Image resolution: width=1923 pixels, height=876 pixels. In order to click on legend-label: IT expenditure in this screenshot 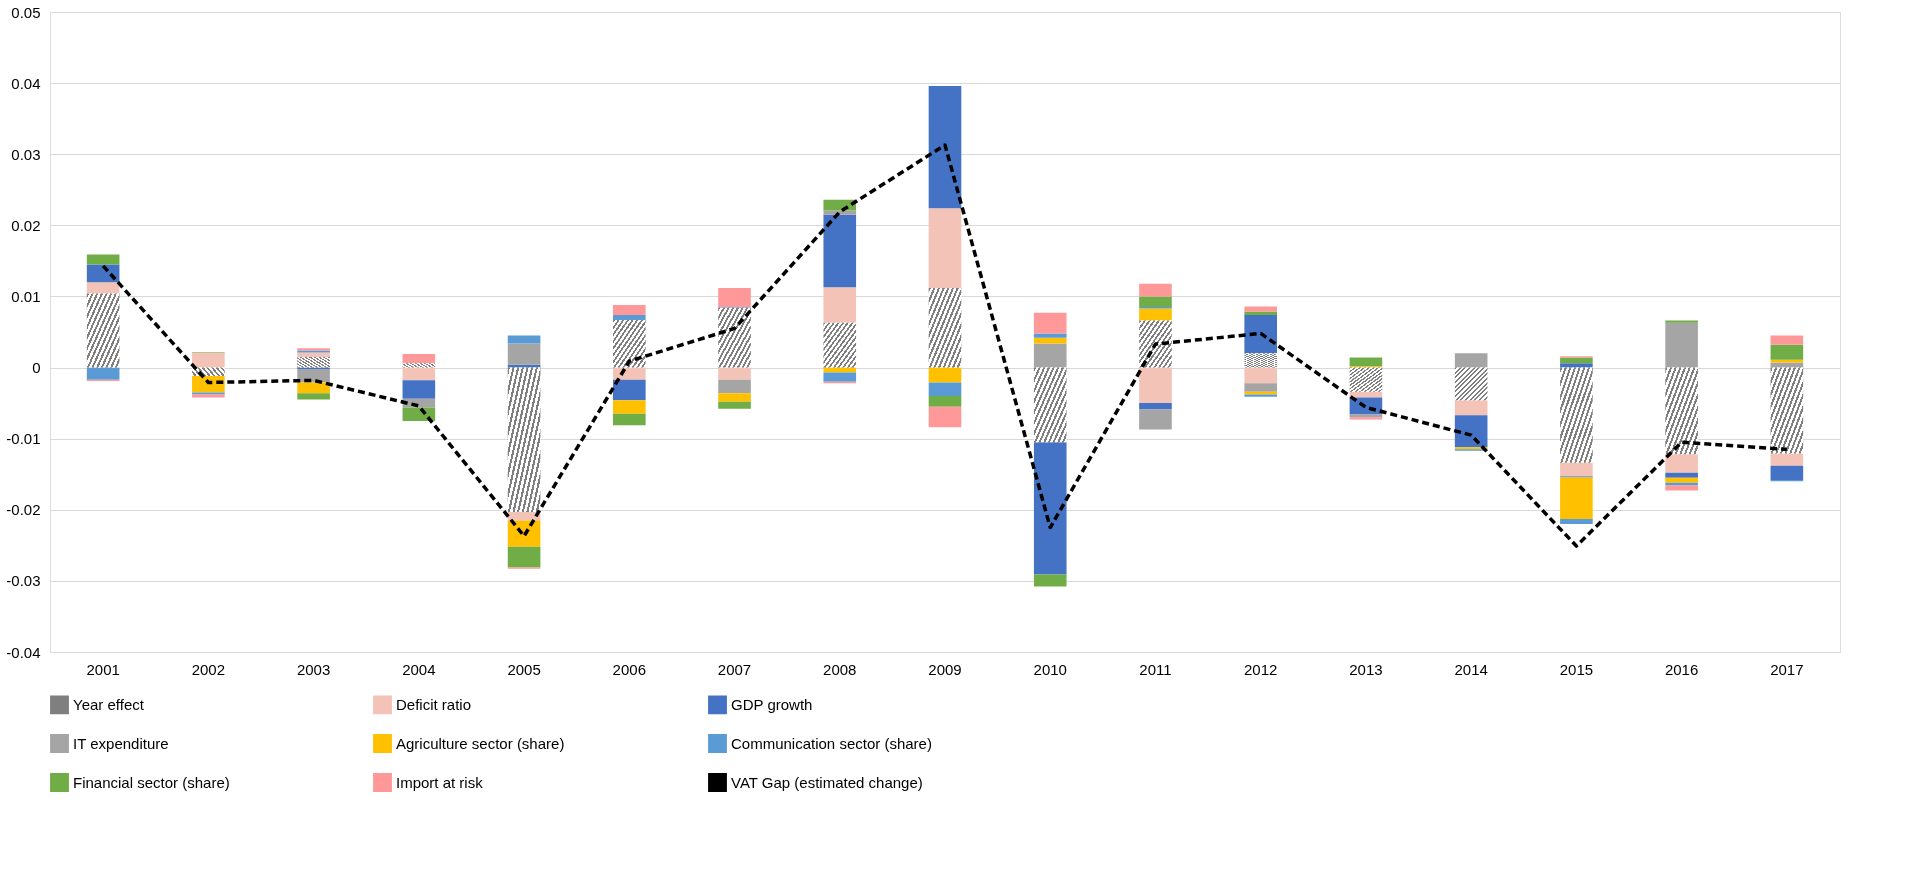, I will do `click(121, 743)`.